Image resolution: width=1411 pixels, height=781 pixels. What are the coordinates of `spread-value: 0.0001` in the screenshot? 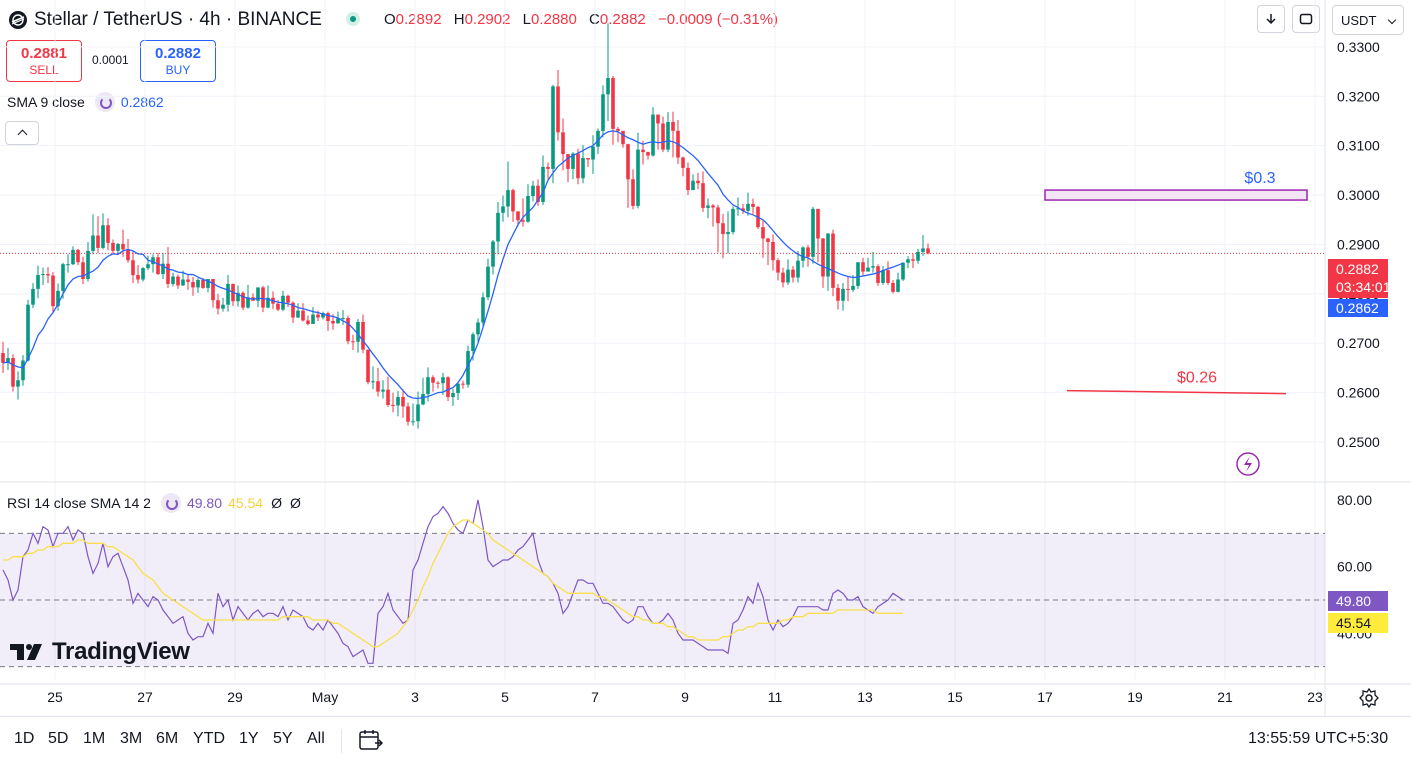 It's located at (110, 60).